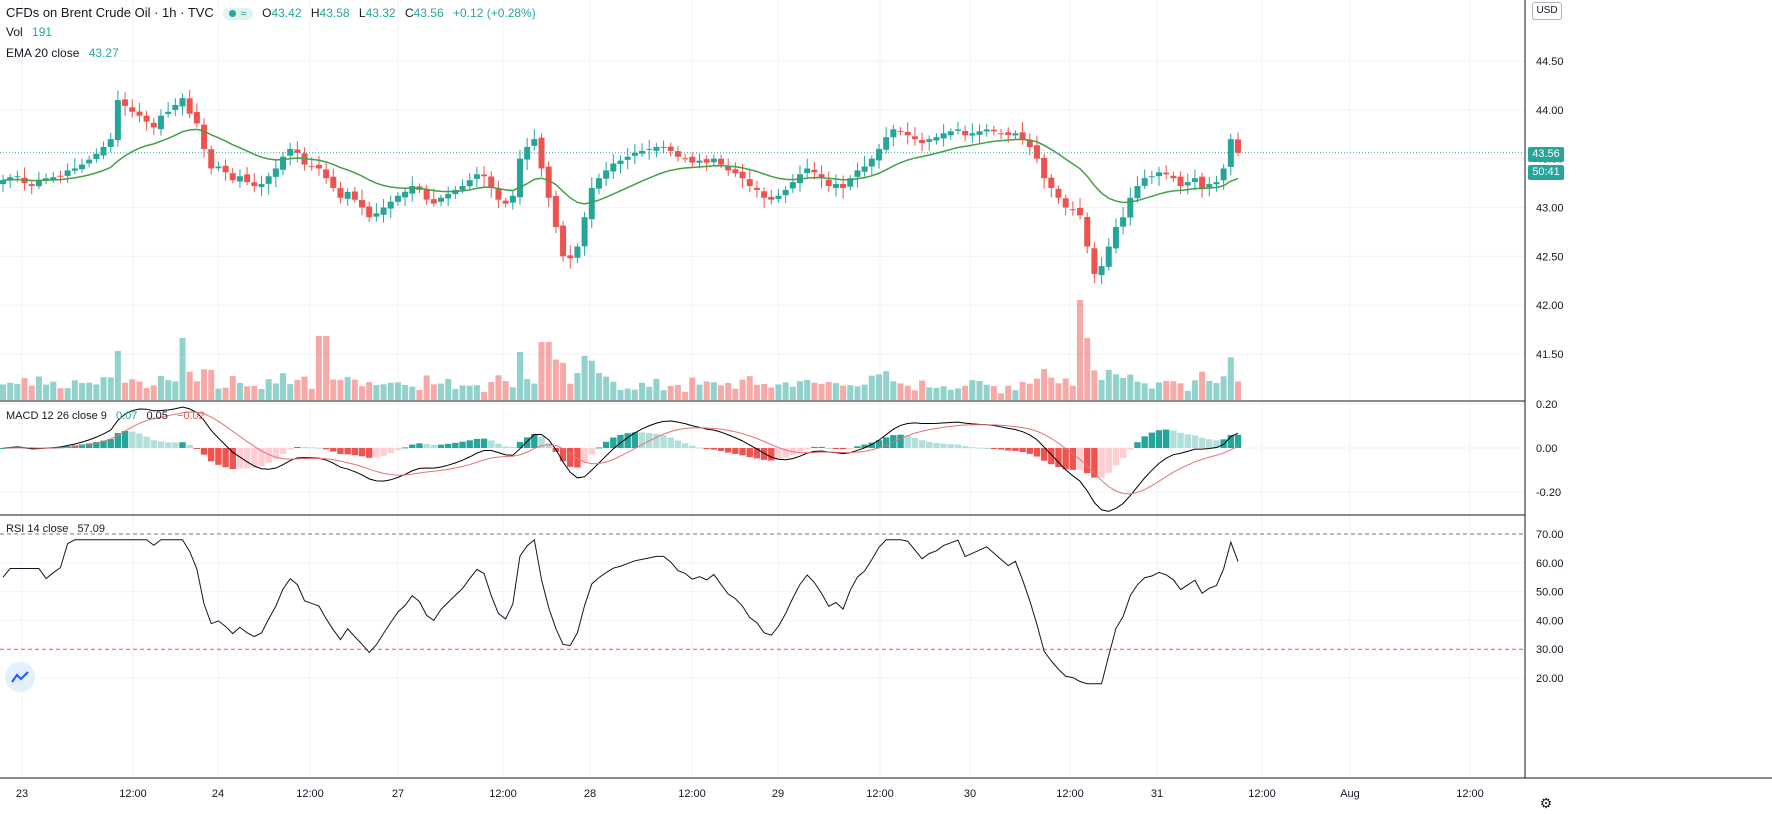  What do you see at coordinates (58, 529) in the screenshot?
I see `rsi-legend: RSI 14 close 57.09` at bounding box center [58, 529].